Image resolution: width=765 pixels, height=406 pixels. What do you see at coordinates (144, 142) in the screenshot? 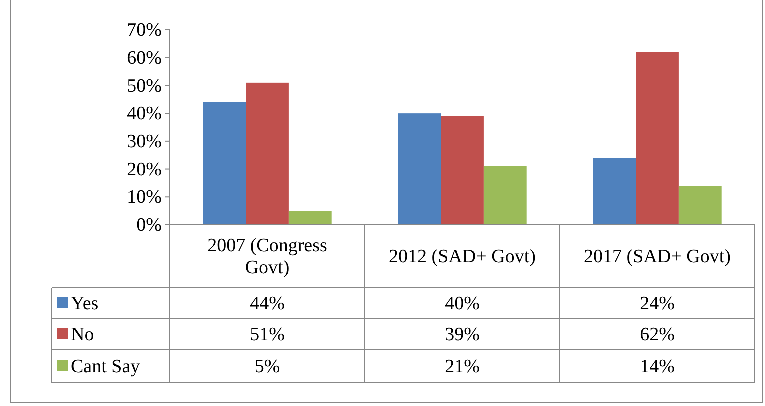
I see `y-tick-label: 30%` at bounding box center [144, 142].